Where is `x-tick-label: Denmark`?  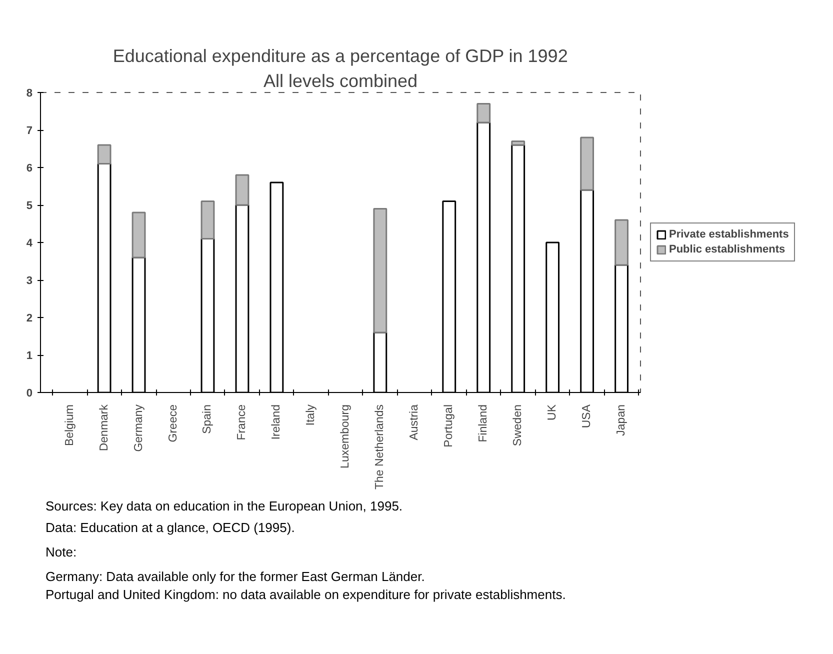 x-tick-label: Denmark is located at coordinates (104, 428).